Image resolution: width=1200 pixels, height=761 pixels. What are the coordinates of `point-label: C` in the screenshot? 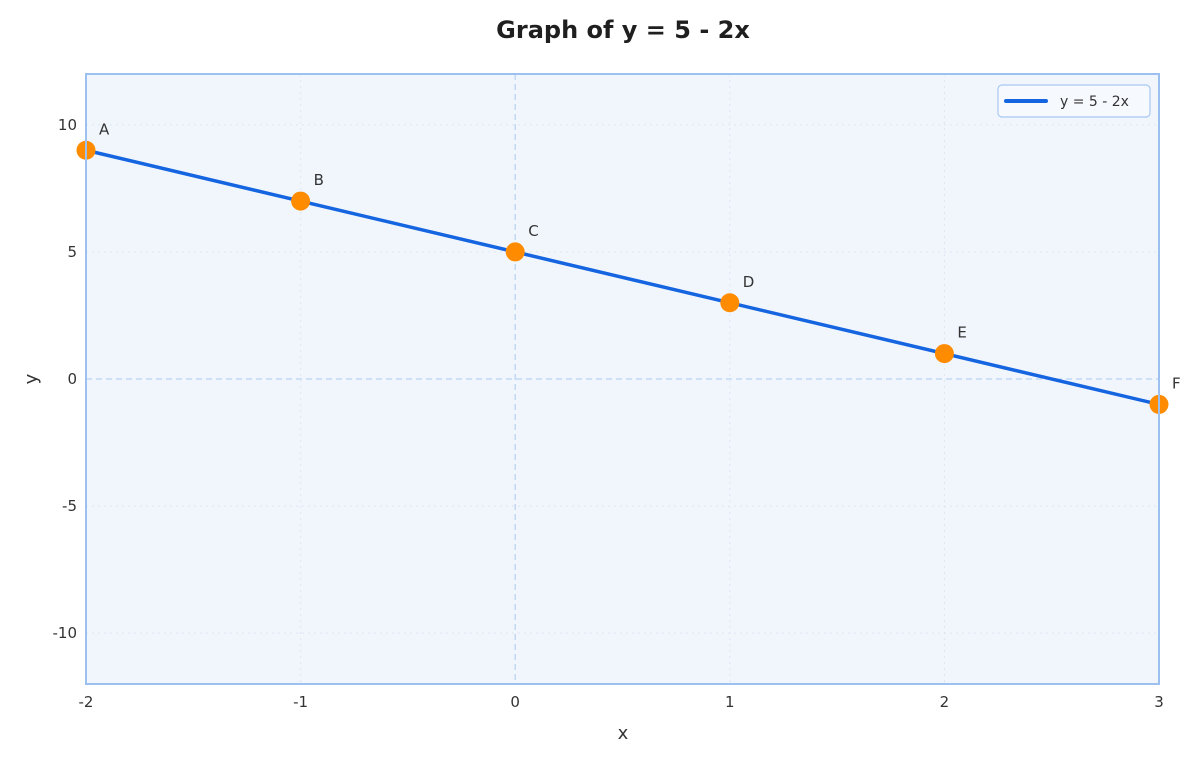 It's located at (533, 231).